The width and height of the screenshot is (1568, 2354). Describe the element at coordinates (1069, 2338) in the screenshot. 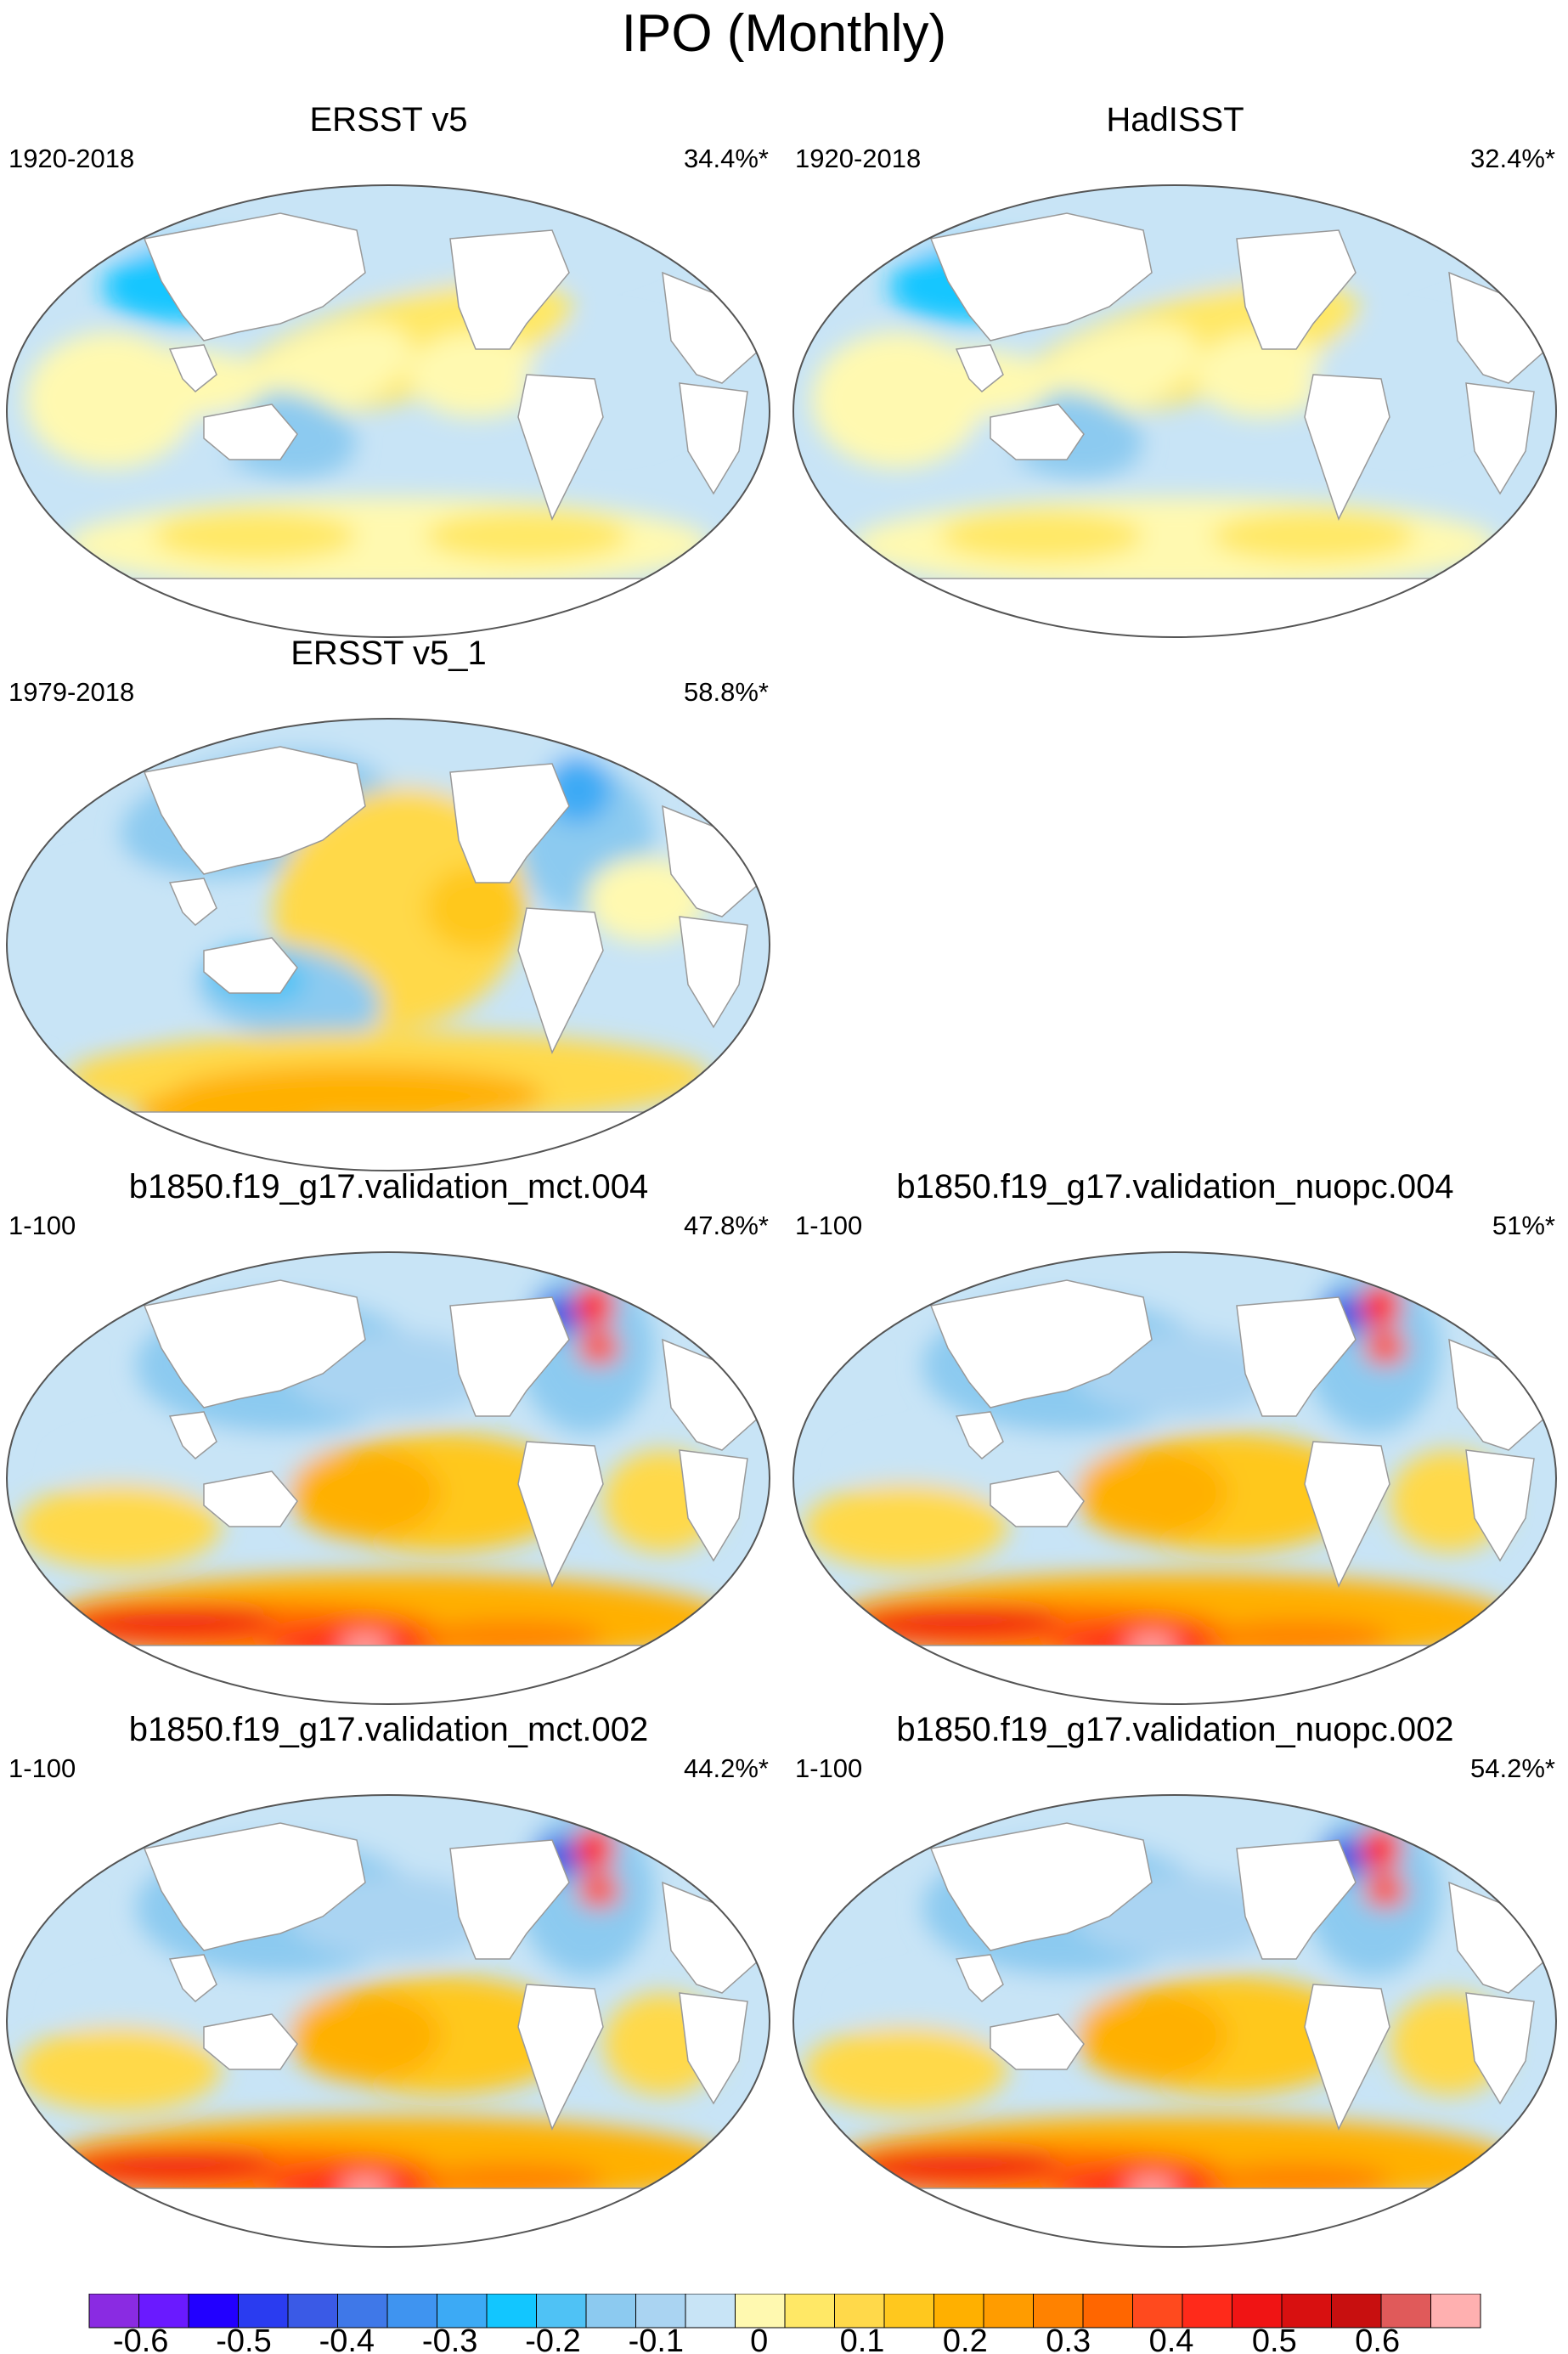

I see `colorbar-tick-label: 0.3` at that location.